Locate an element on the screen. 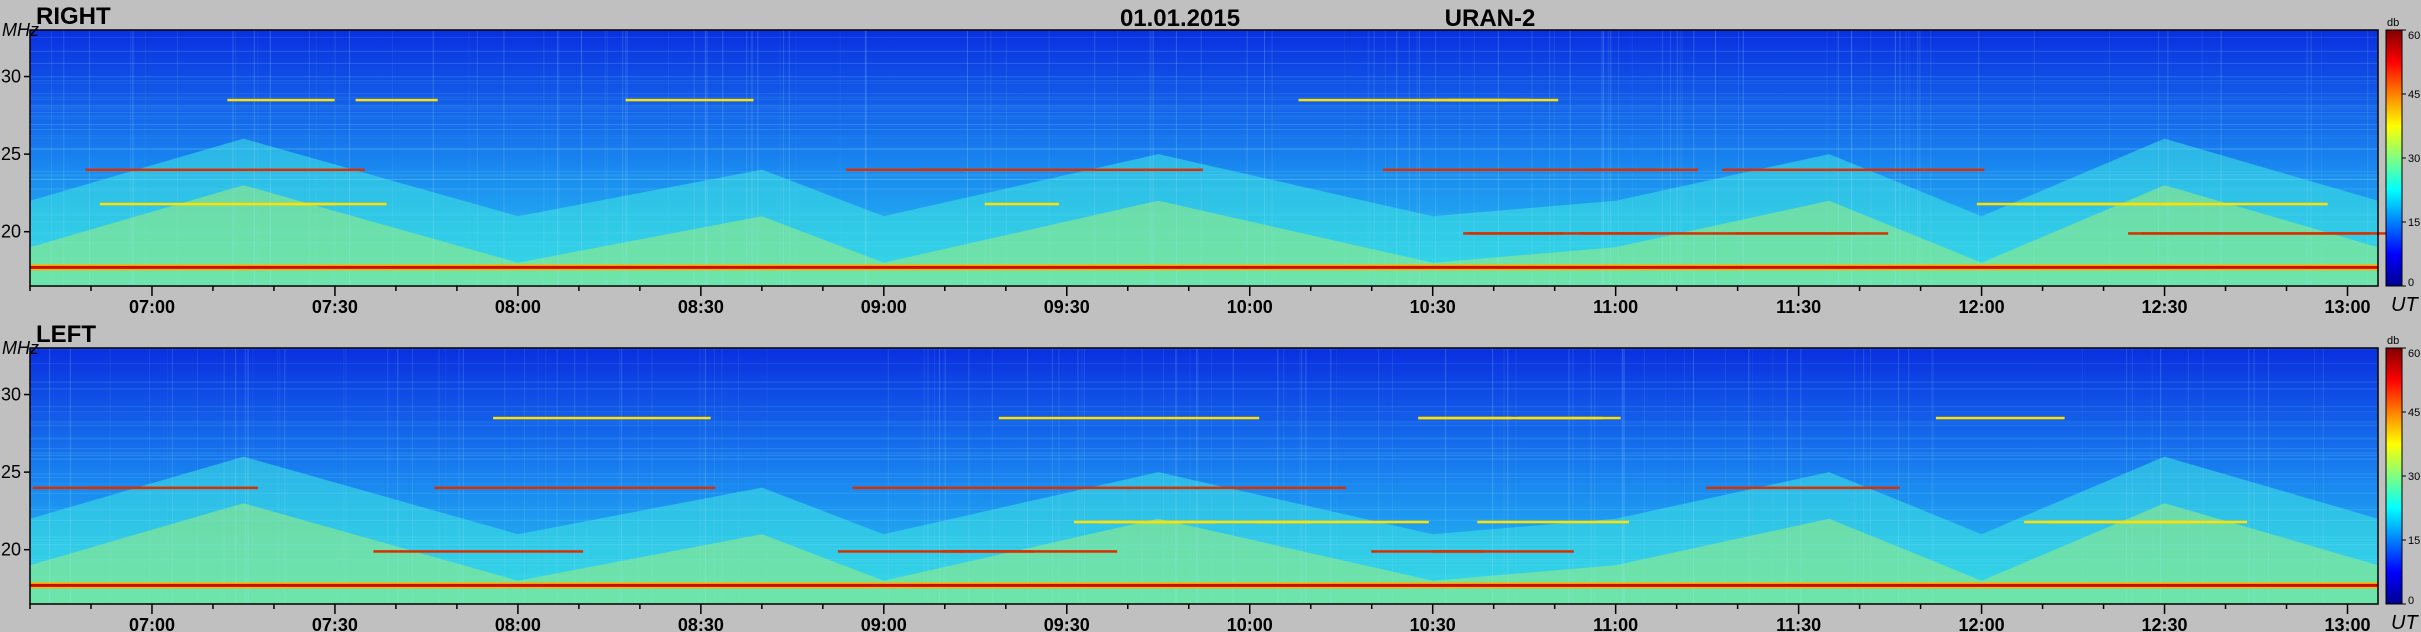 Image resolution: width=2421 pixels, height=632 pixels. y-tick-label: 20 is located at coordinates (11, 232).